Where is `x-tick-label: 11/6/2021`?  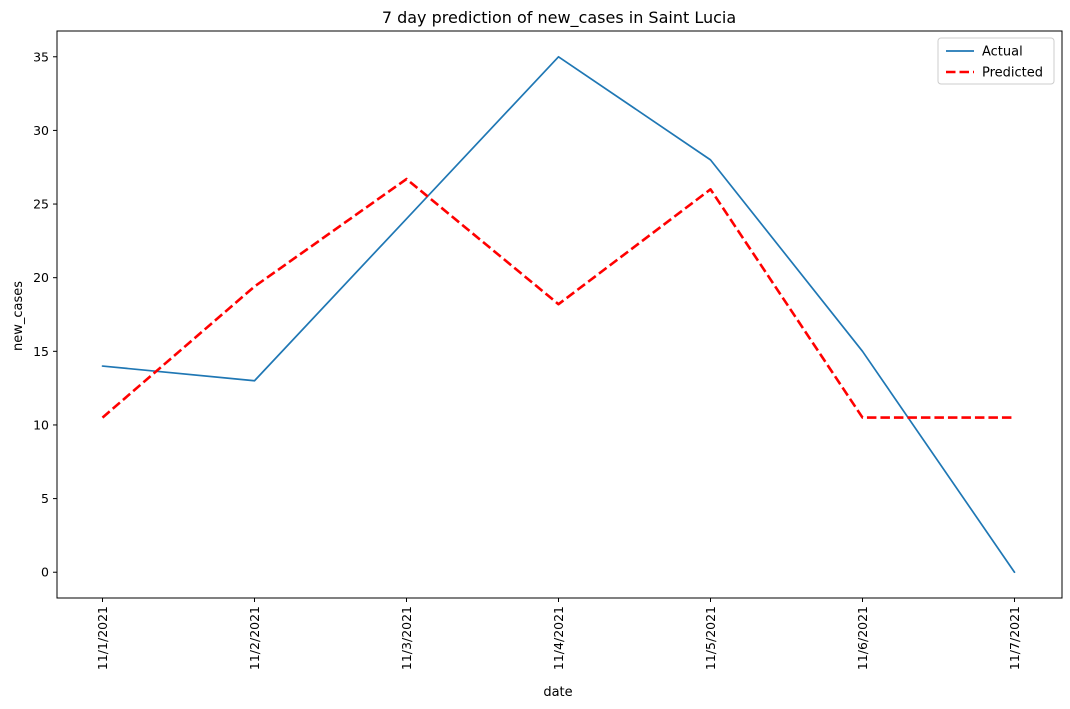
x-tick-label: 11/6/2021 is located at coordinates (862, 638).